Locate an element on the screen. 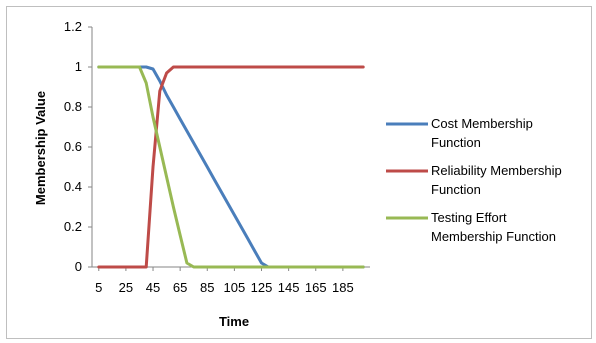 This screenshot has height=343, width=596. y-tick-label: 0.6 is located at coordinates (73, 146).